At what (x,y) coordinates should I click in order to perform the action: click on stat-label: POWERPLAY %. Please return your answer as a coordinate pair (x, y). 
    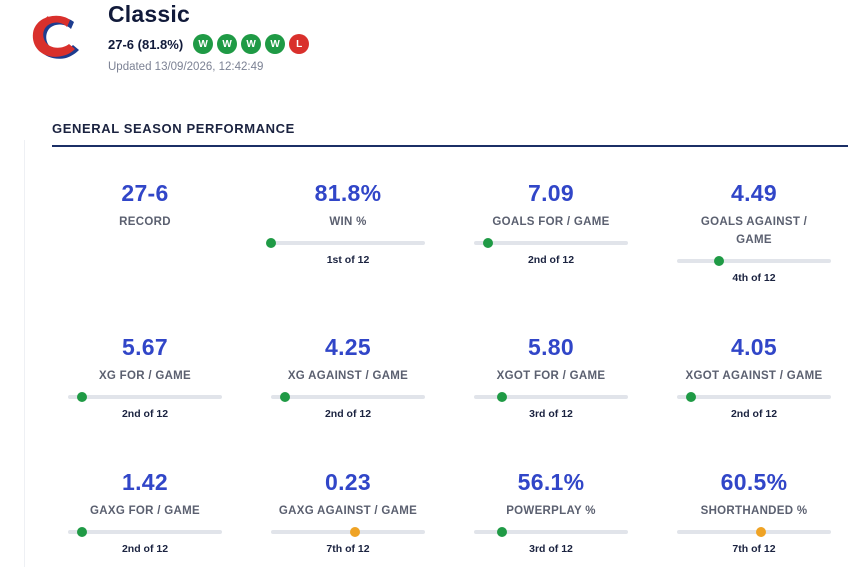
    Looking at the image, I should click on (551, 511).